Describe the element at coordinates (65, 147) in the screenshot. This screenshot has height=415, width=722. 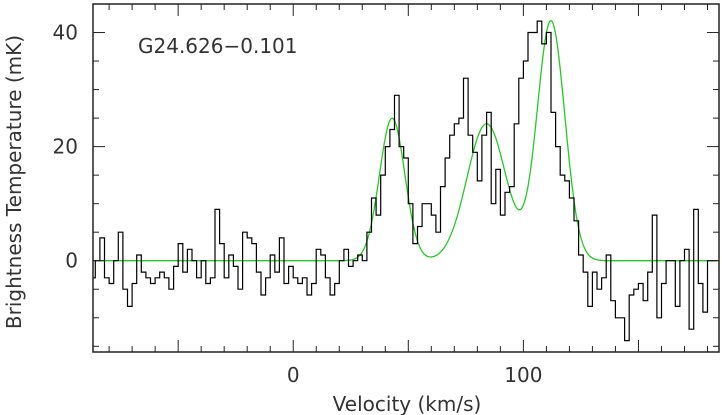
I see `y-tick-label: 20` at that location.